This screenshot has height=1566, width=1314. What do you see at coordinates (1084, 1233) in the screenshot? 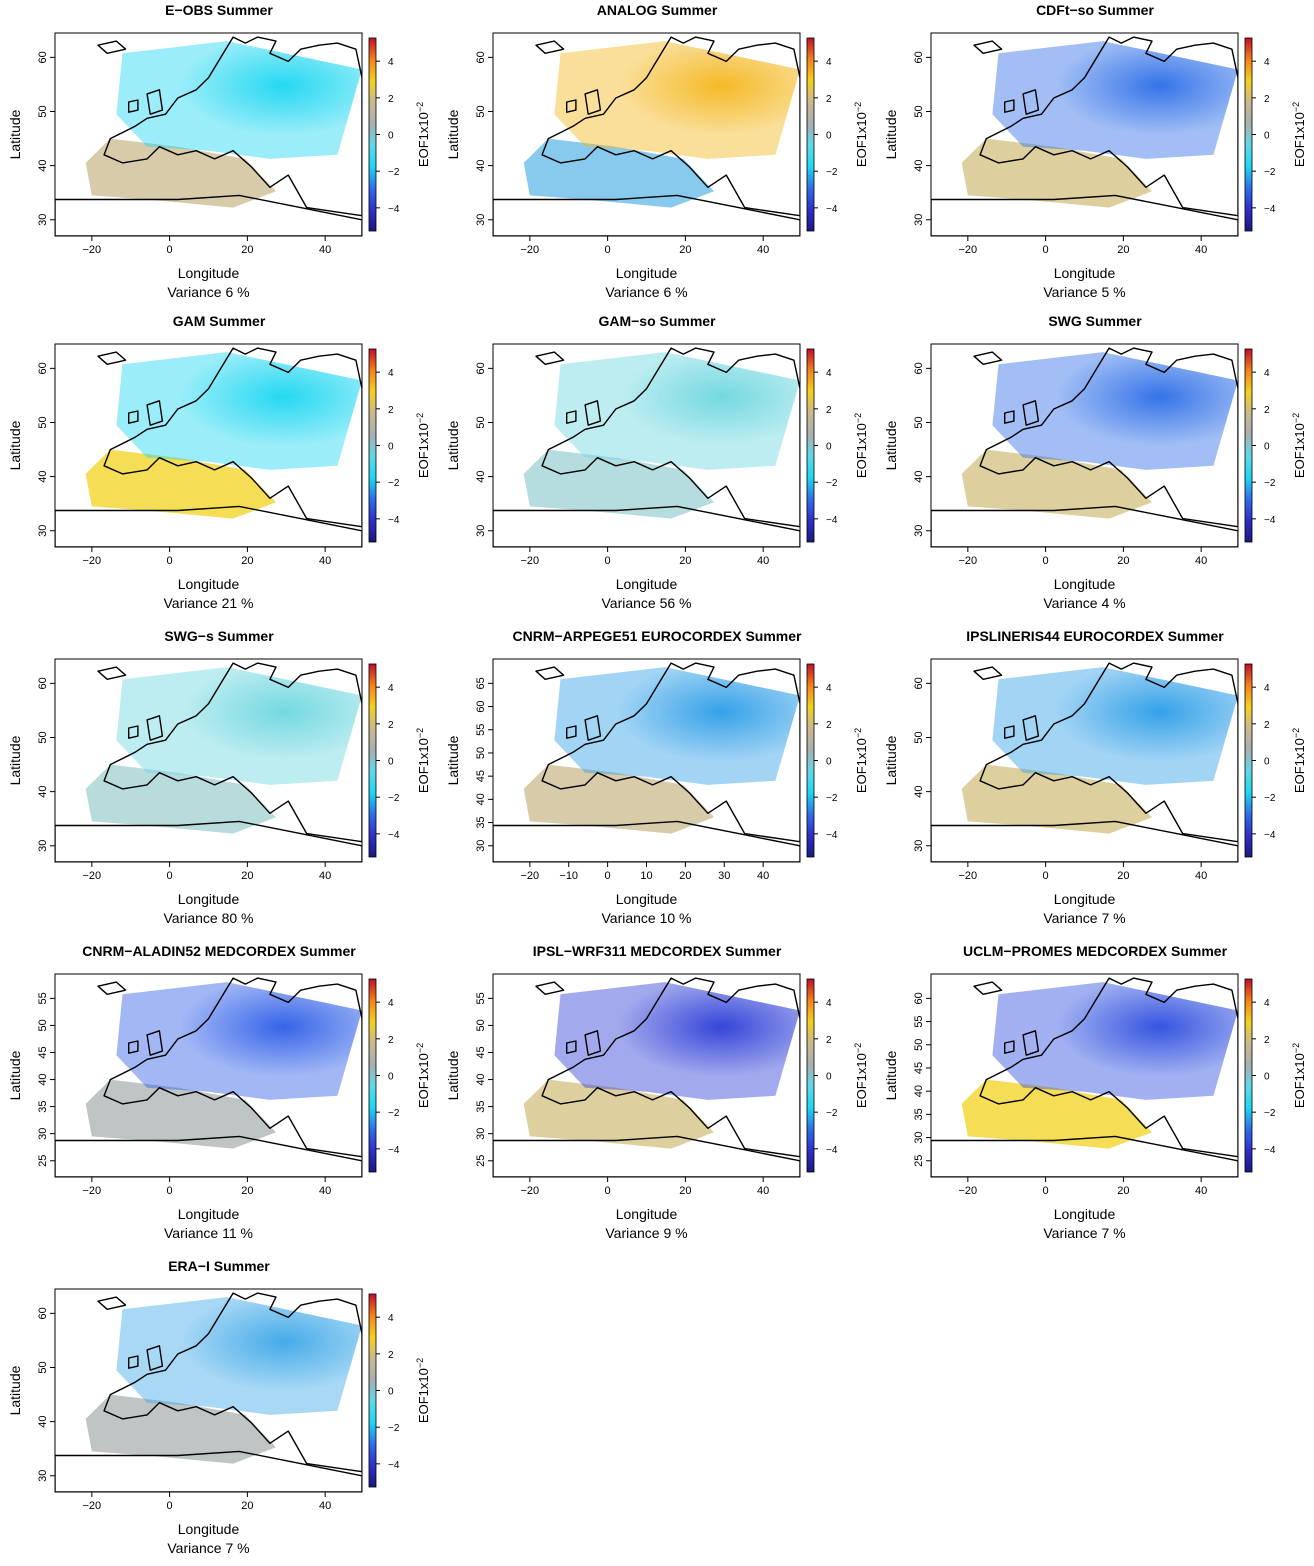
I see `variance-label: Variance 7 %` at bounding box center [1084, 1233].